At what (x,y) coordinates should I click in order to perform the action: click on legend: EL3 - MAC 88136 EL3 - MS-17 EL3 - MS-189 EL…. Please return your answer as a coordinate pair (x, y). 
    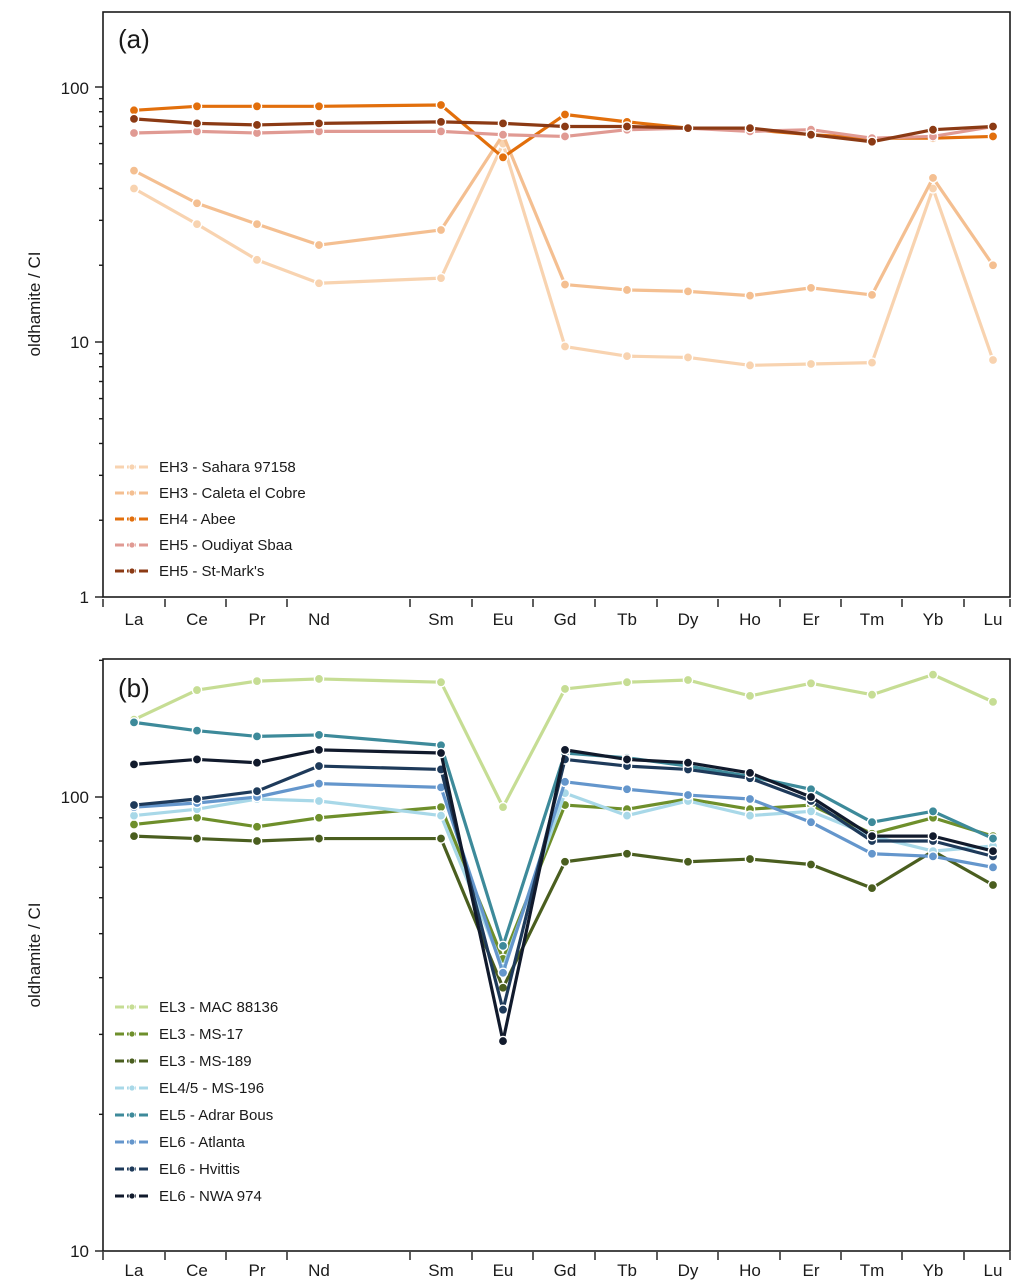
    Looking at the image, I should click on (196, 1102).